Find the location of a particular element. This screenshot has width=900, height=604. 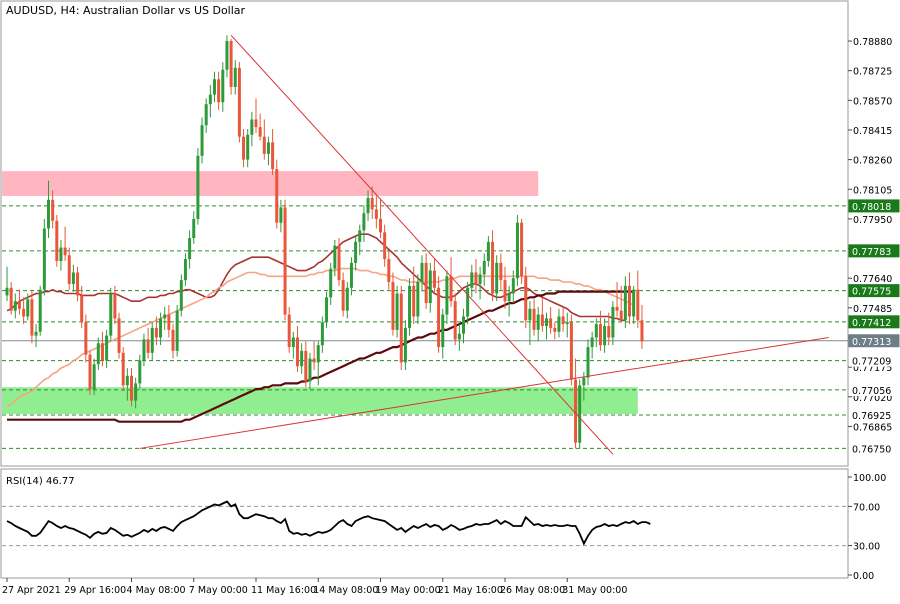

time-tick-label: 21 May 16:00 is located at coordinates (470, 590).